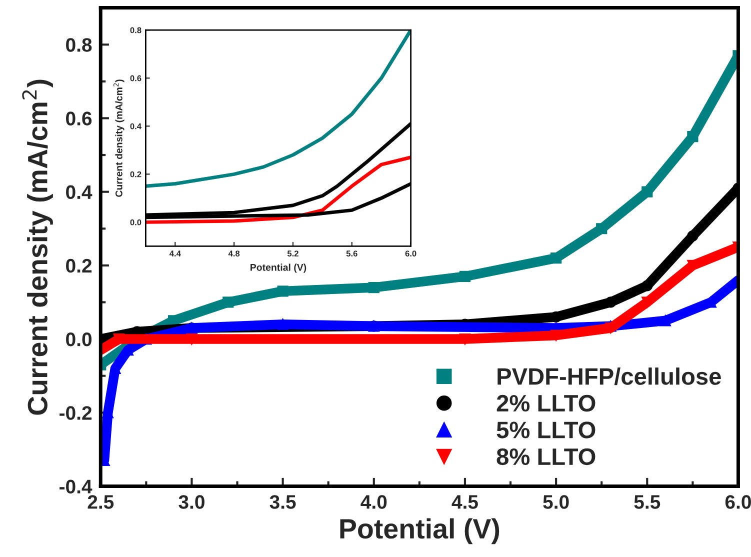 Image resolution: width=751 pixels, height=557 pixels. What do you see at coordinates (175, 253) in the screenshot?
I see `x-tick-label: 4.4` at bounding box center [175, 253].